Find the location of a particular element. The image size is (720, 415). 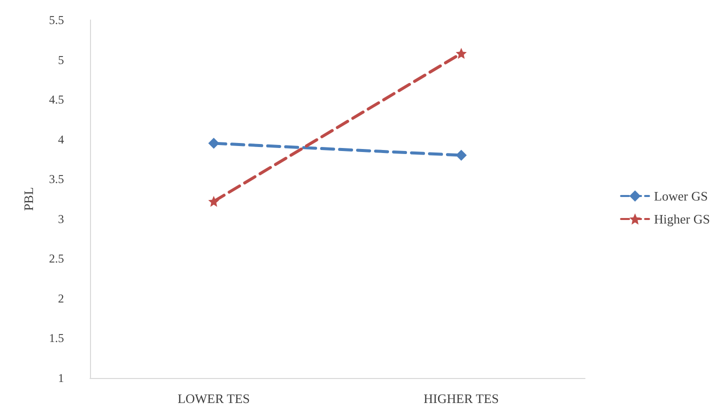

y-tick-label: 3.5 is located at coordinates (56, 179).